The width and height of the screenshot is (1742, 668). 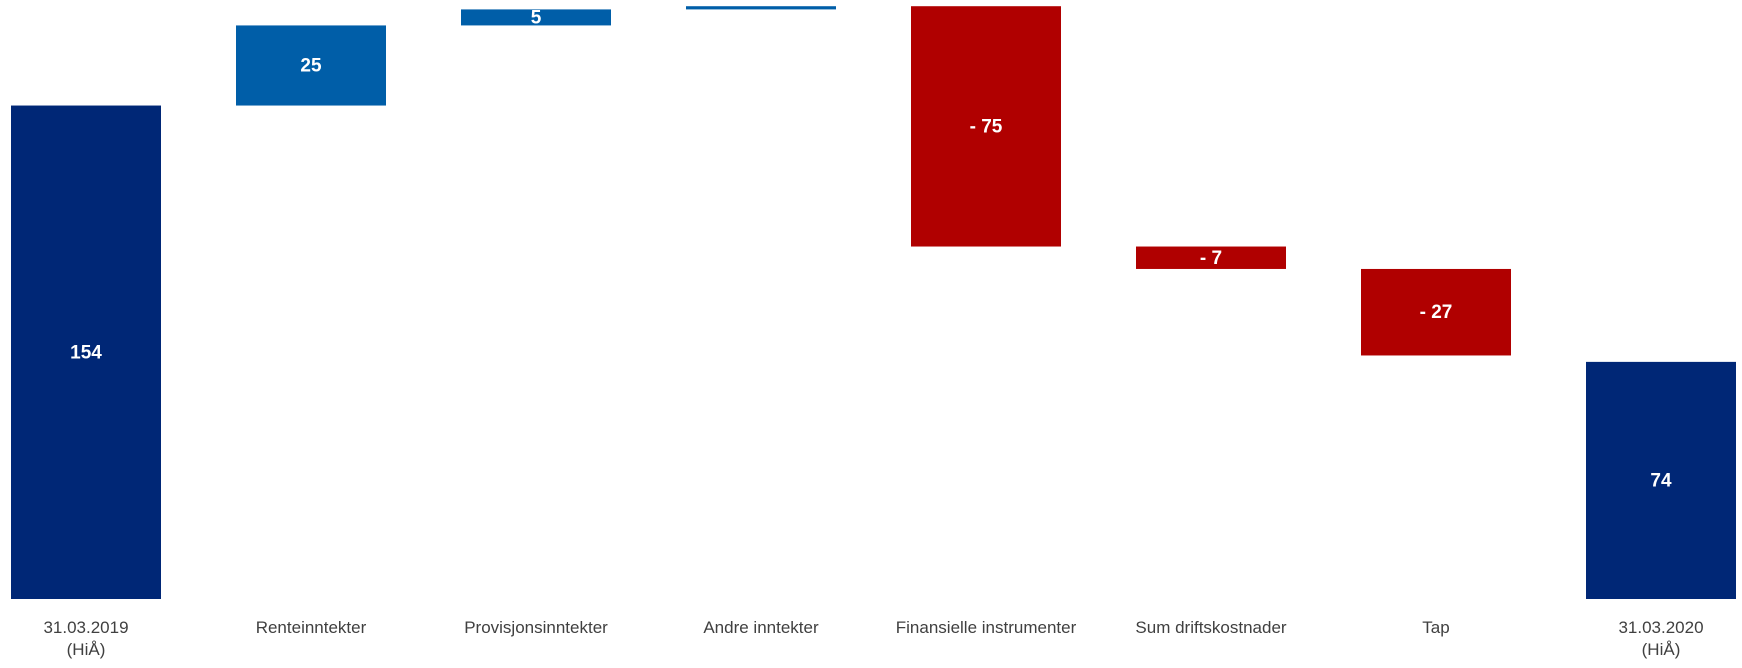 I want to click on x-tick-label: Tap, so click(x=1436, y=627).